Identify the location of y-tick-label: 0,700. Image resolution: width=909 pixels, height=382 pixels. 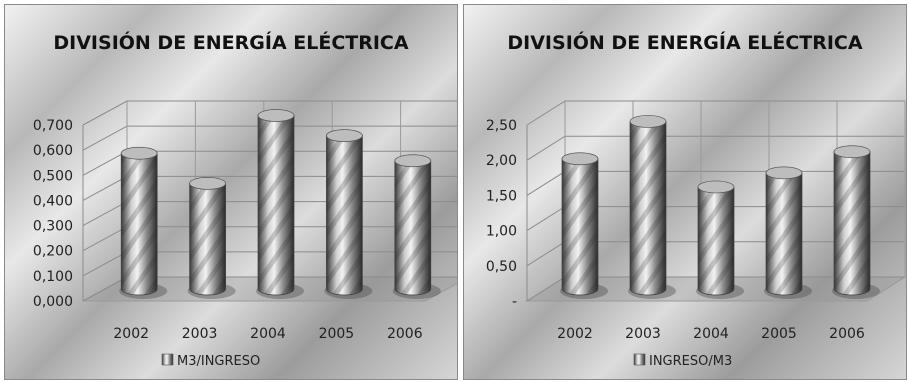
(53, 126).